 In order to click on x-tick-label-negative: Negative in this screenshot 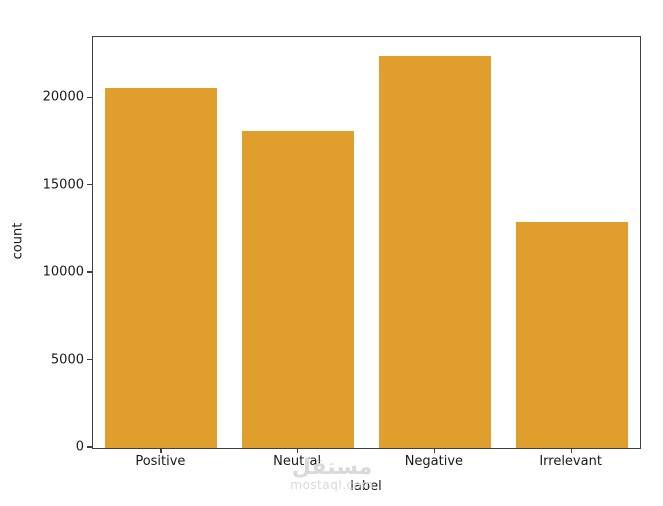, I will do `click(434, 461)`.